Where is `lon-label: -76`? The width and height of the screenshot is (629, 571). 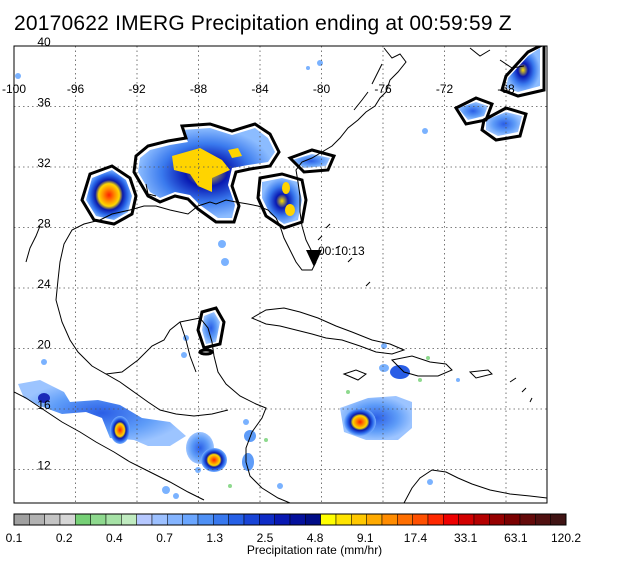 lon-label: -76 is located at coordinates (383, 89).